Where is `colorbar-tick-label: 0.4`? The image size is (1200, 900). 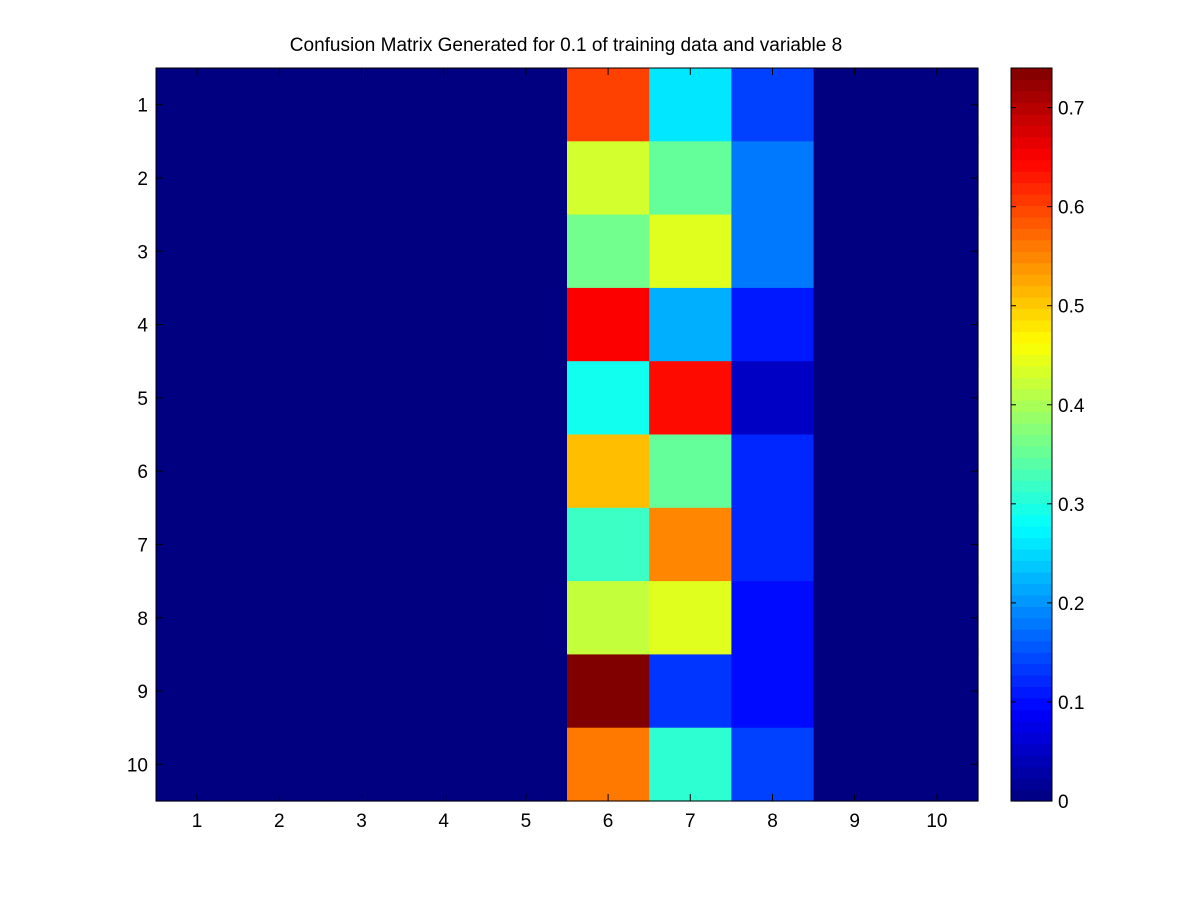
colorbar-tick-label: 0.4 is located at coordinates (1071, 406).